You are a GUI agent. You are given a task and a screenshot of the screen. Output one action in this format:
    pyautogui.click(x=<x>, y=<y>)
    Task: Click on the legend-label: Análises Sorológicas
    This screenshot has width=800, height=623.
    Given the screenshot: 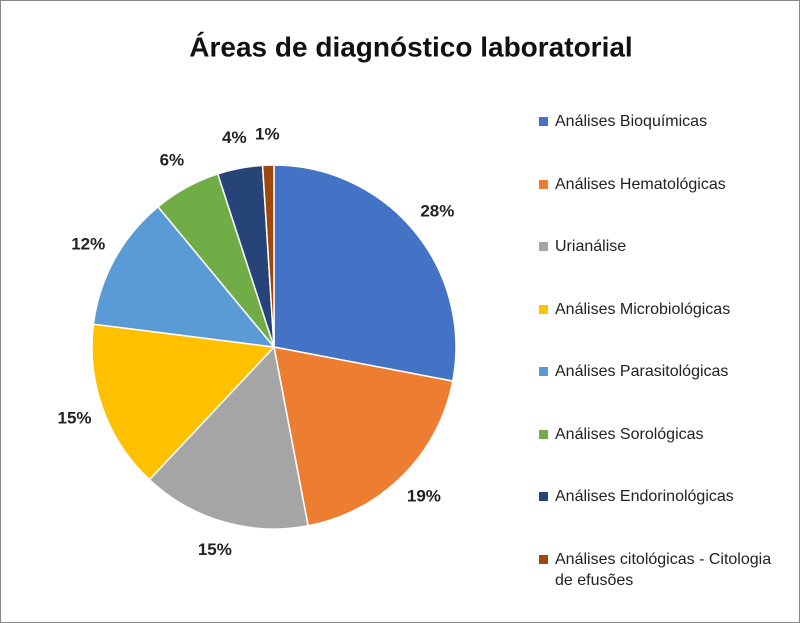 What is the action you would take?
    pyautogui.click(x=629, y=434)
    